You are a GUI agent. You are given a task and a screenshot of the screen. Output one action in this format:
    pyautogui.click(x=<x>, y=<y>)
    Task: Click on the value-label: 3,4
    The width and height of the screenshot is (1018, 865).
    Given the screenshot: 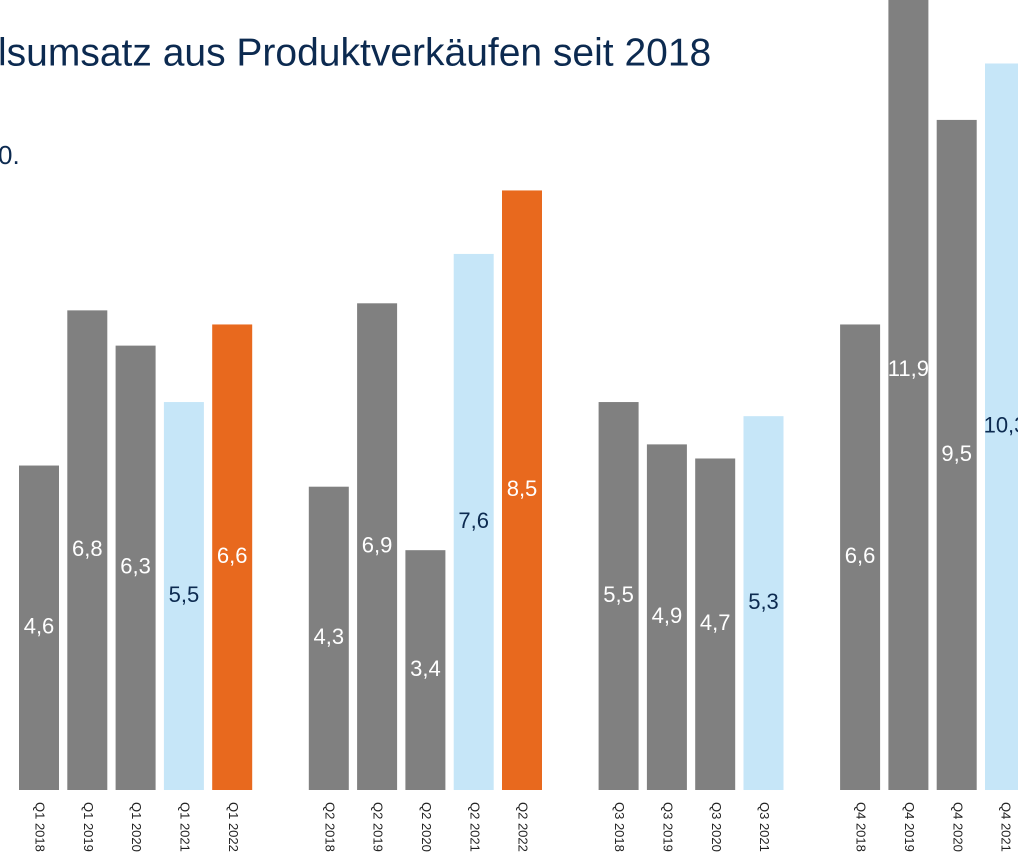 What is the action you would take?
    pyautogui.click(x=425, y=668)
    